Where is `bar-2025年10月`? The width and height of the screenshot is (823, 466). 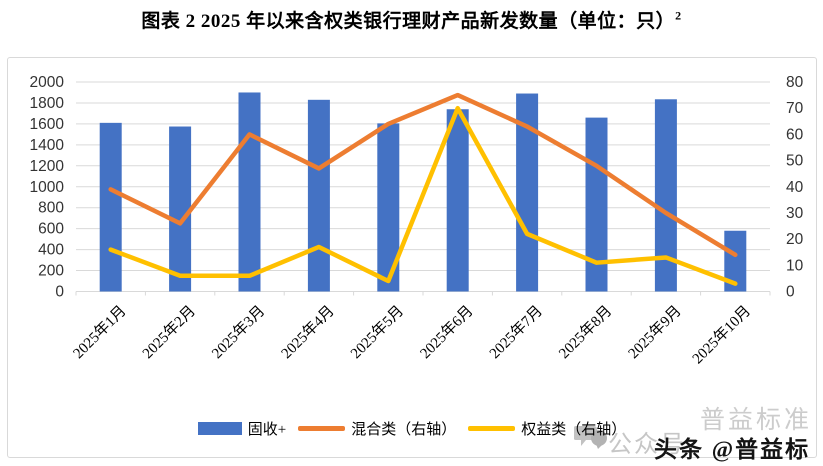
bar-2025年10月 is located at coordinates (735, 261).